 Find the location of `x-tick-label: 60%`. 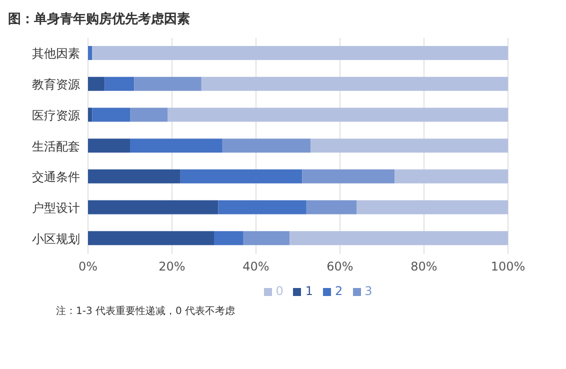

x-tick-label: 60% is located at coordinates (340, 267).